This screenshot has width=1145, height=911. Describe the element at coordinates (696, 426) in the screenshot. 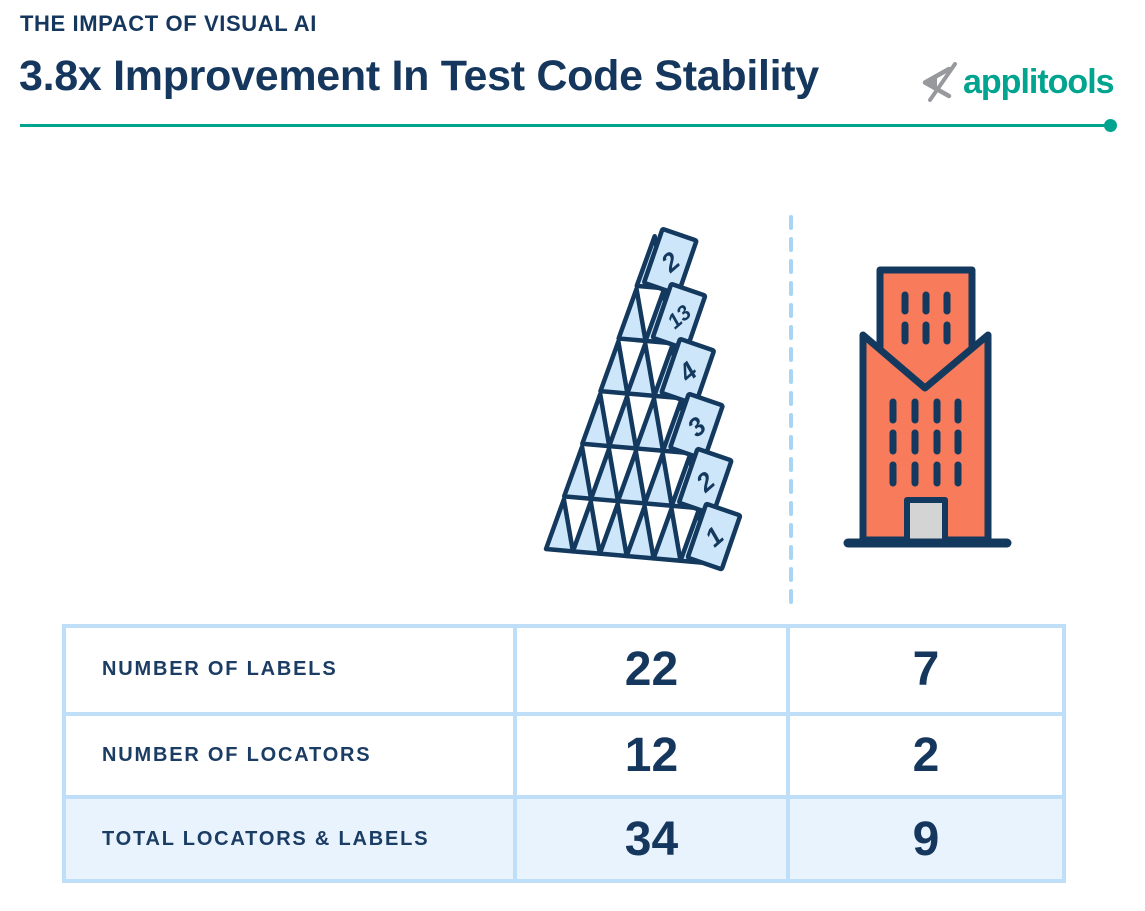

I see `numbered-card: 3` at that location.